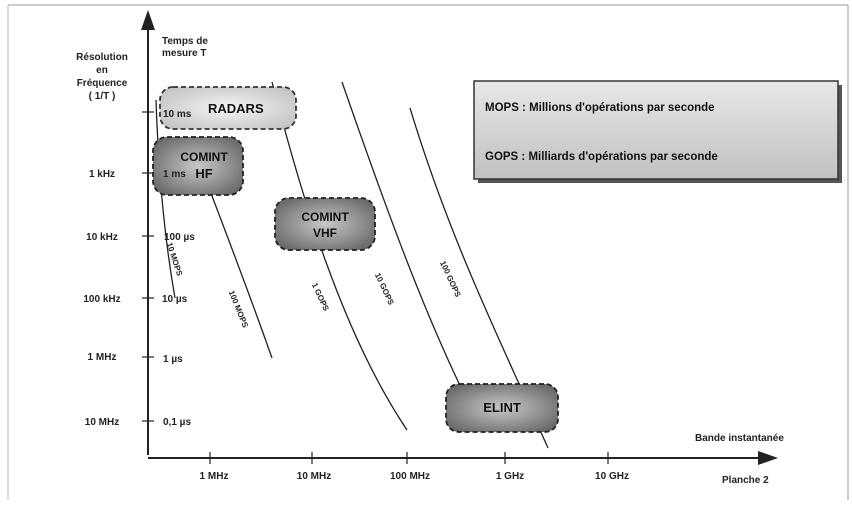  What do you see at coordinates (165, 199) in the screenshot?
I see `curve-10-mops` at bounding box center [165, 199].